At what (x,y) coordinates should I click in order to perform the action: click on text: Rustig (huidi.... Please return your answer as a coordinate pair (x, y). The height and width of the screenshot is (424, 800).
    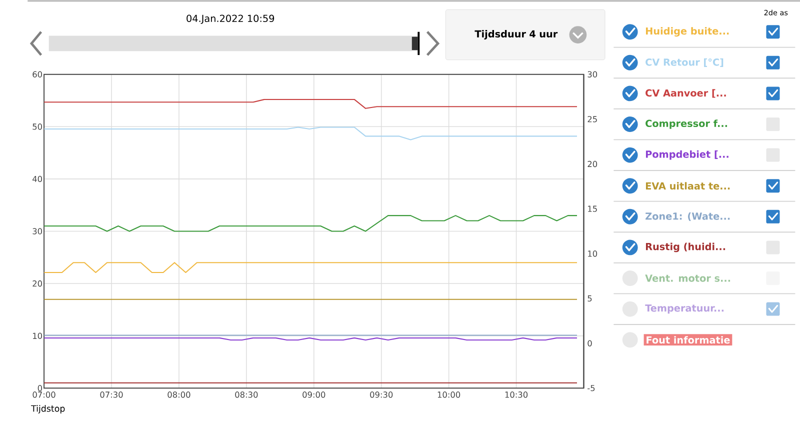
    Looking at the image, I should click on (686, 247).